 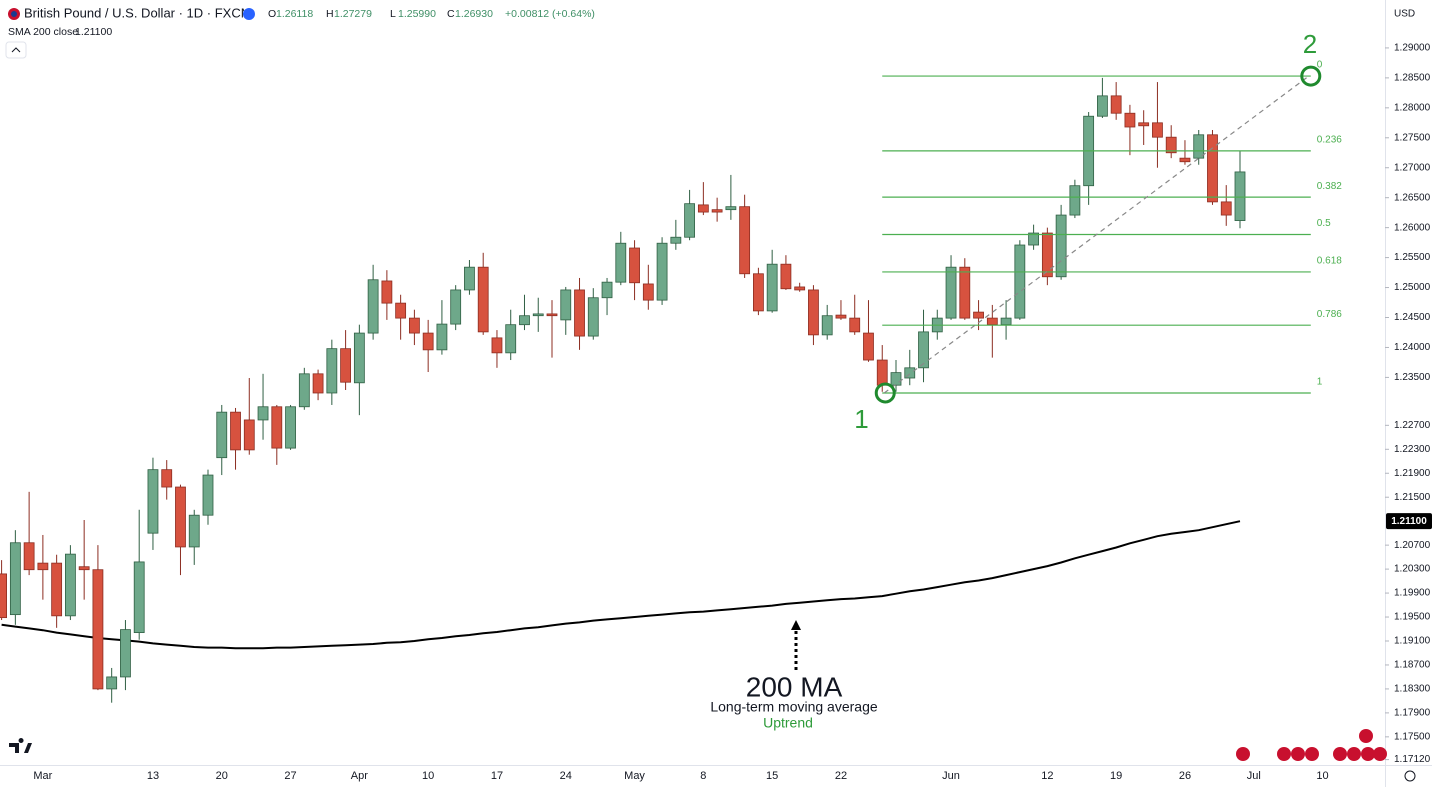 I want to click on settings-icon, so click(x=1410, y=776).